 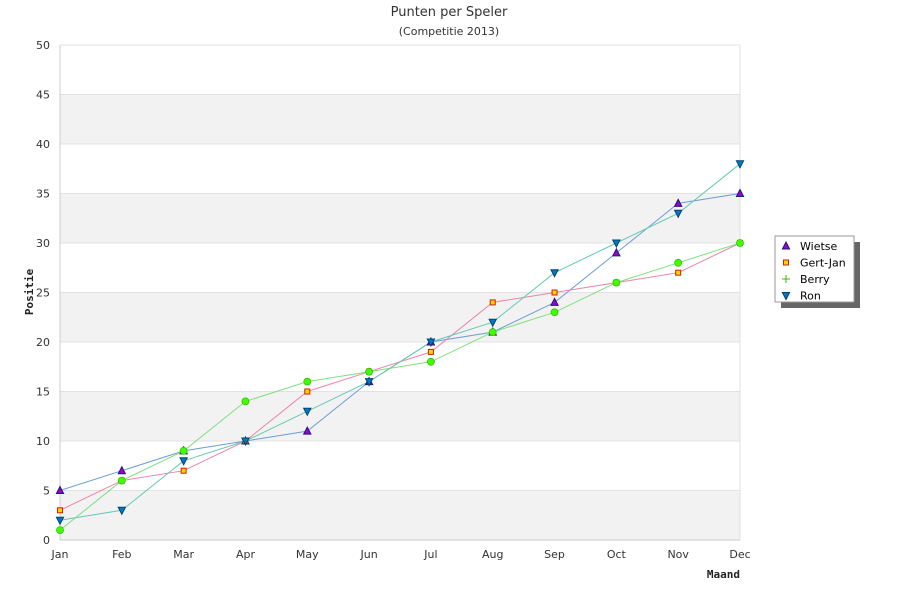 What do you see at coordinates (60, 554) in the screenshot?
I see `x-tick-label: Jan` at bounding box center [60, 554].